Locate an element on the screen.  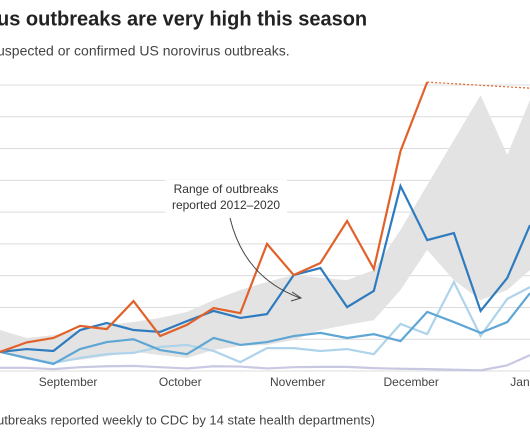
series-line is located at coordinates (265, 363).